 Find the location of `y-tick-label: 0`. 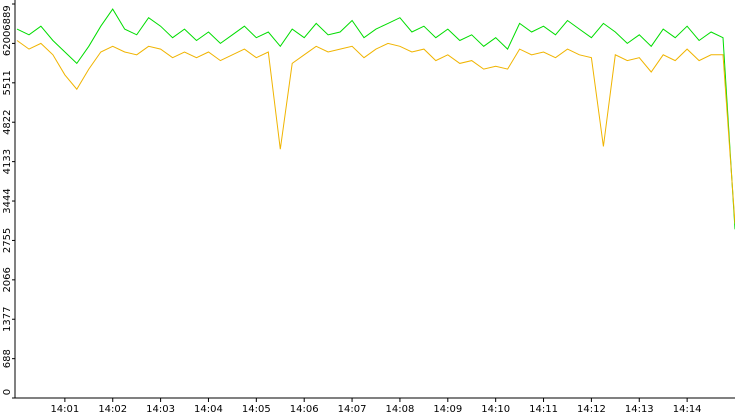

y-tick-label: 0 is located at coordinates (7, 392).